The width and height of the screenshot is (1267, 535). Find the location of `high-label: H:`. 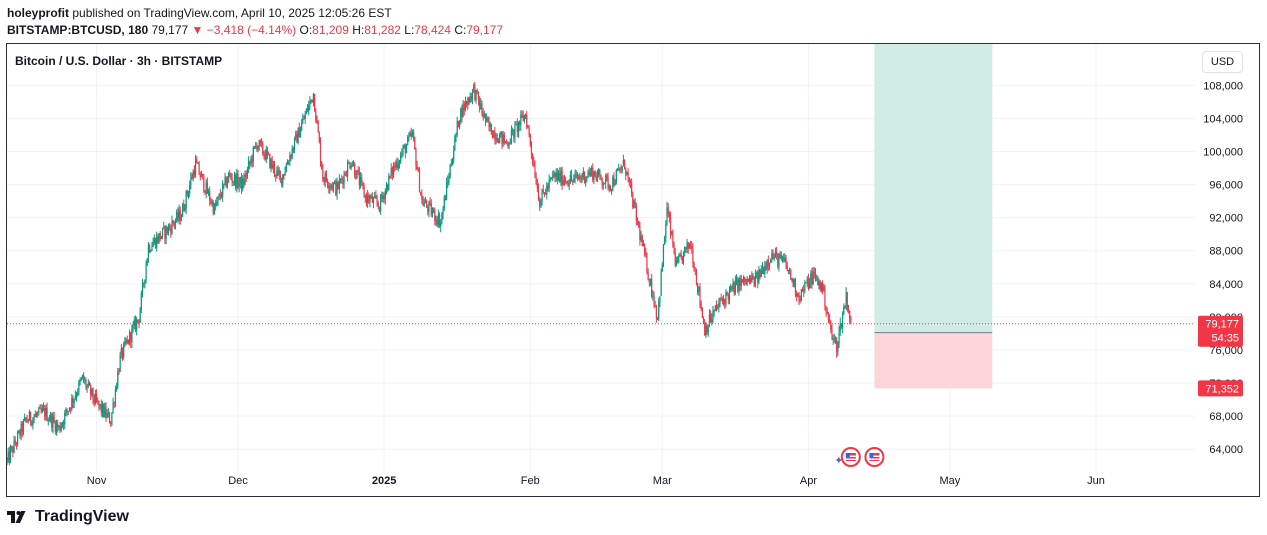

high-label: H: is located at coordinates (358, 30).